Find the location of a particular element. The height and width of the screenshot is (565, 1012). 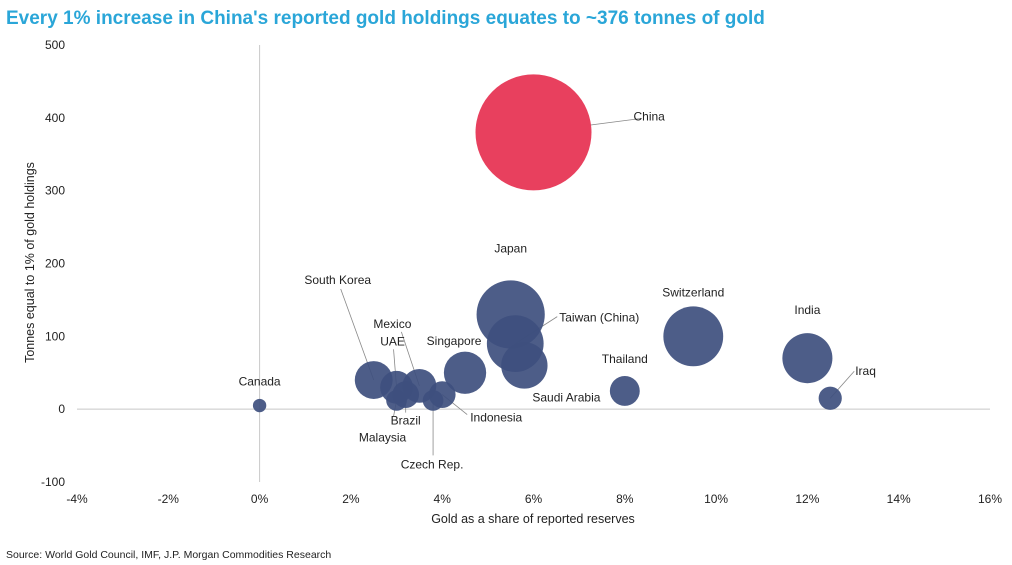

label-taiwan-china: Taiwan (China) is located at coordinates (599, 318).